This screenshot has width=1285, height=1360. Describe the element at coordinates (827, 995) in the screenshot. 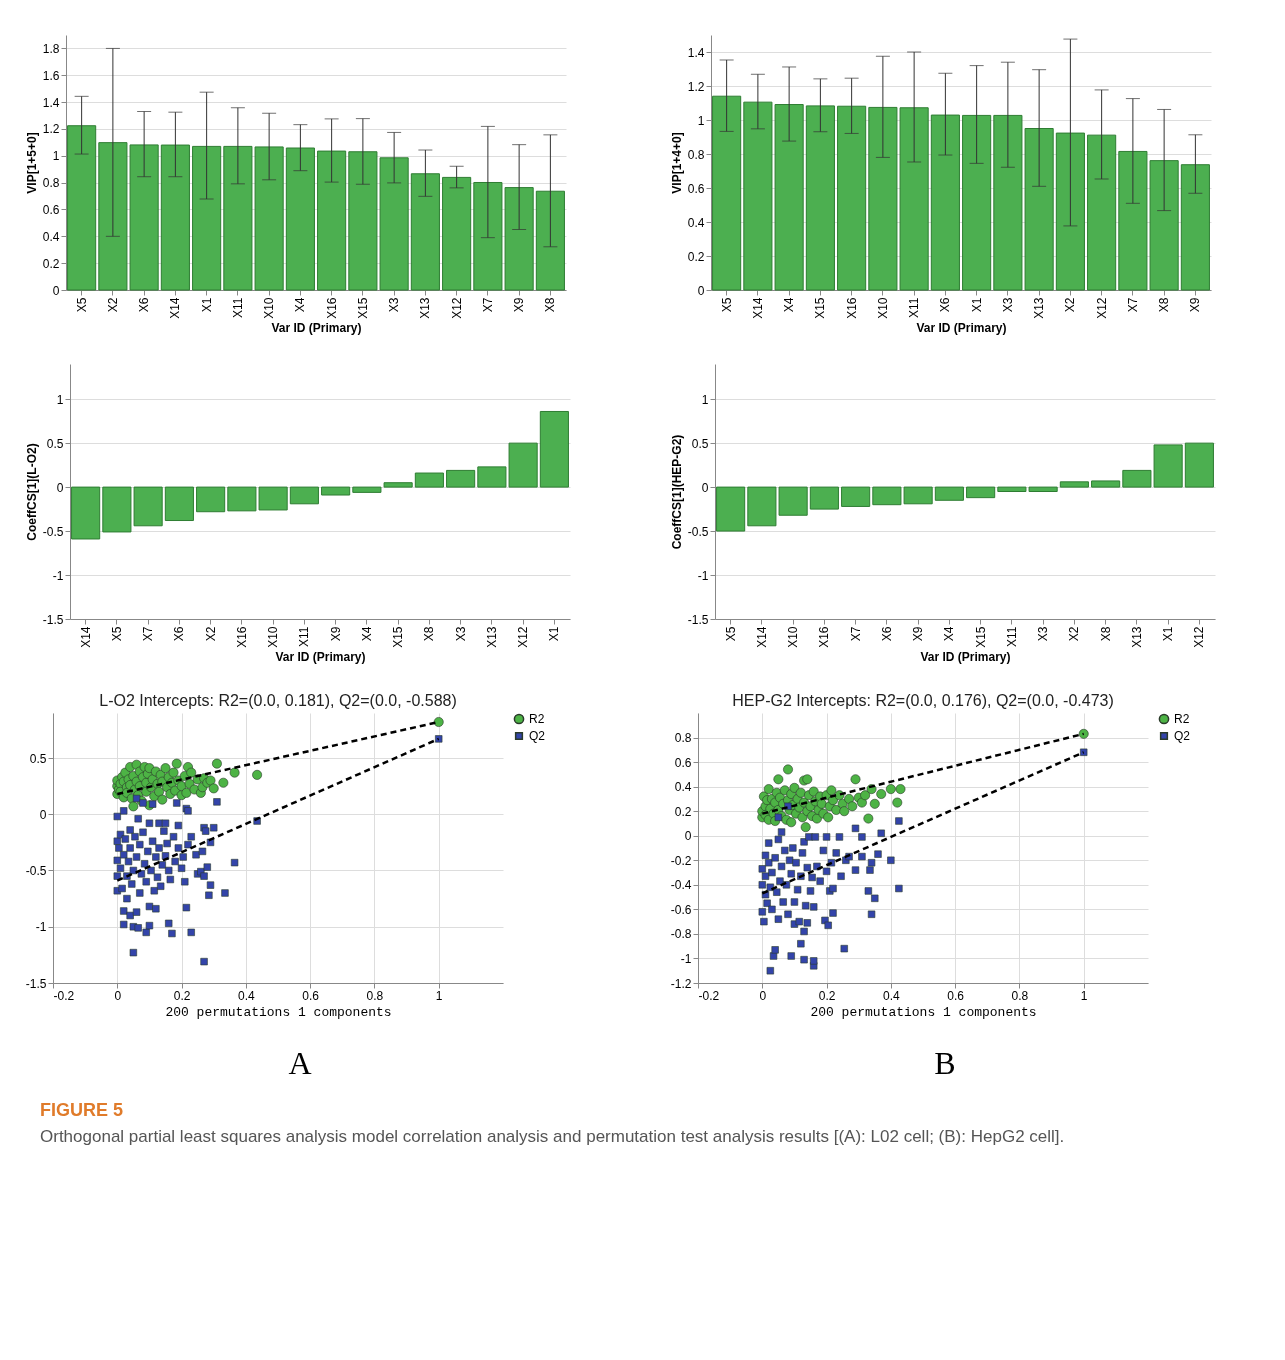

I see `x-tick-label: 0.2` at that location.